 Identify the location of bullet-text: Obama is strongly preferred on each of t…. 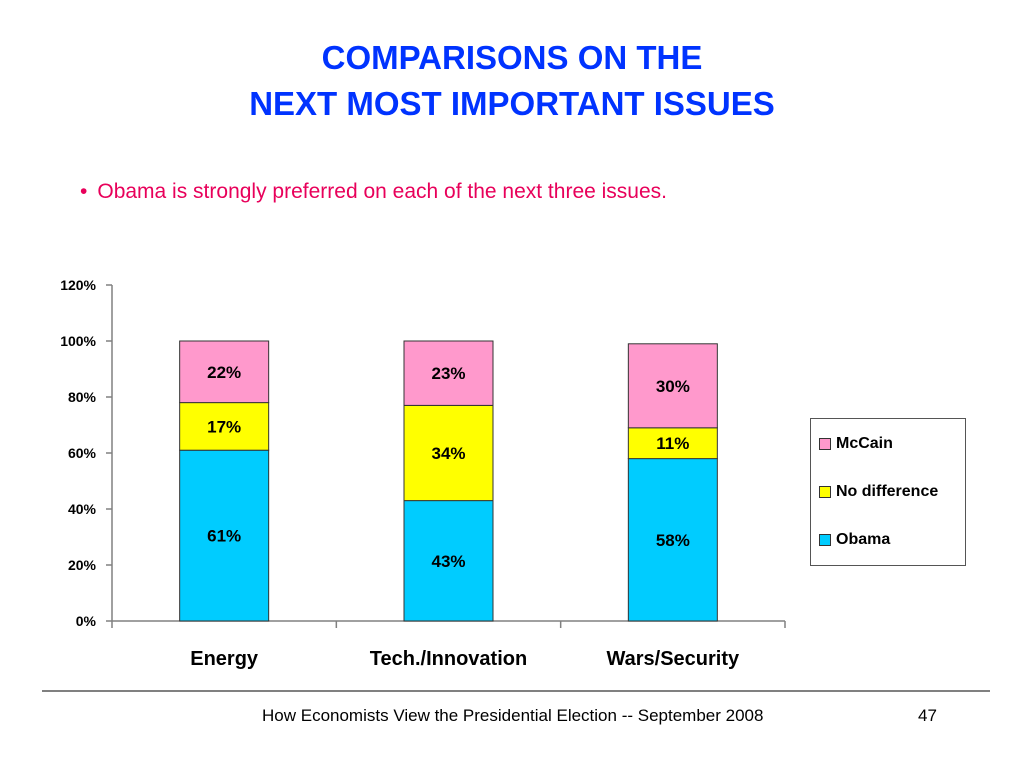
(382, 191).